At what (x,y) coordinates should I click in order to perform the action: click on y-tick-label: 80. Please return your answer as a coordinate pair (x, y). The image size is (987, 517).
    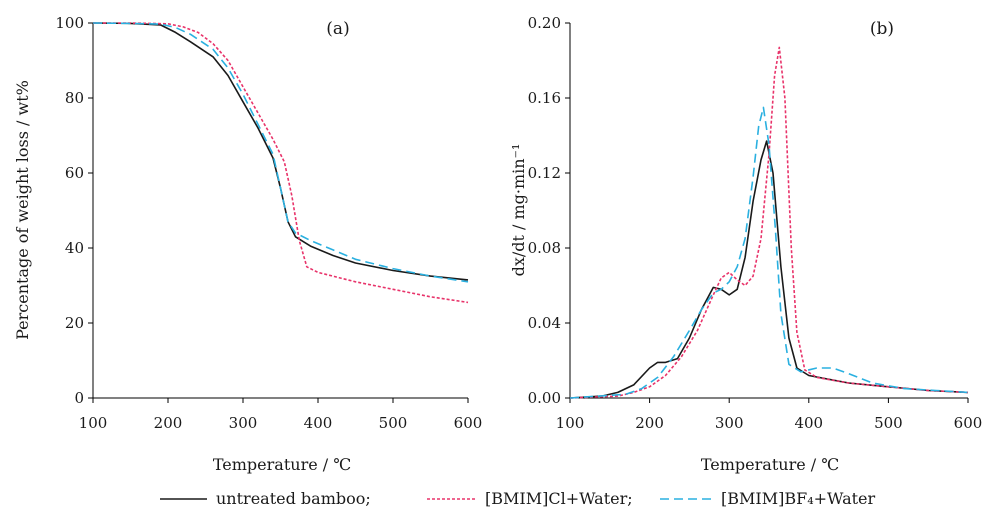
    Looking at the image, I should click on (74, 98).